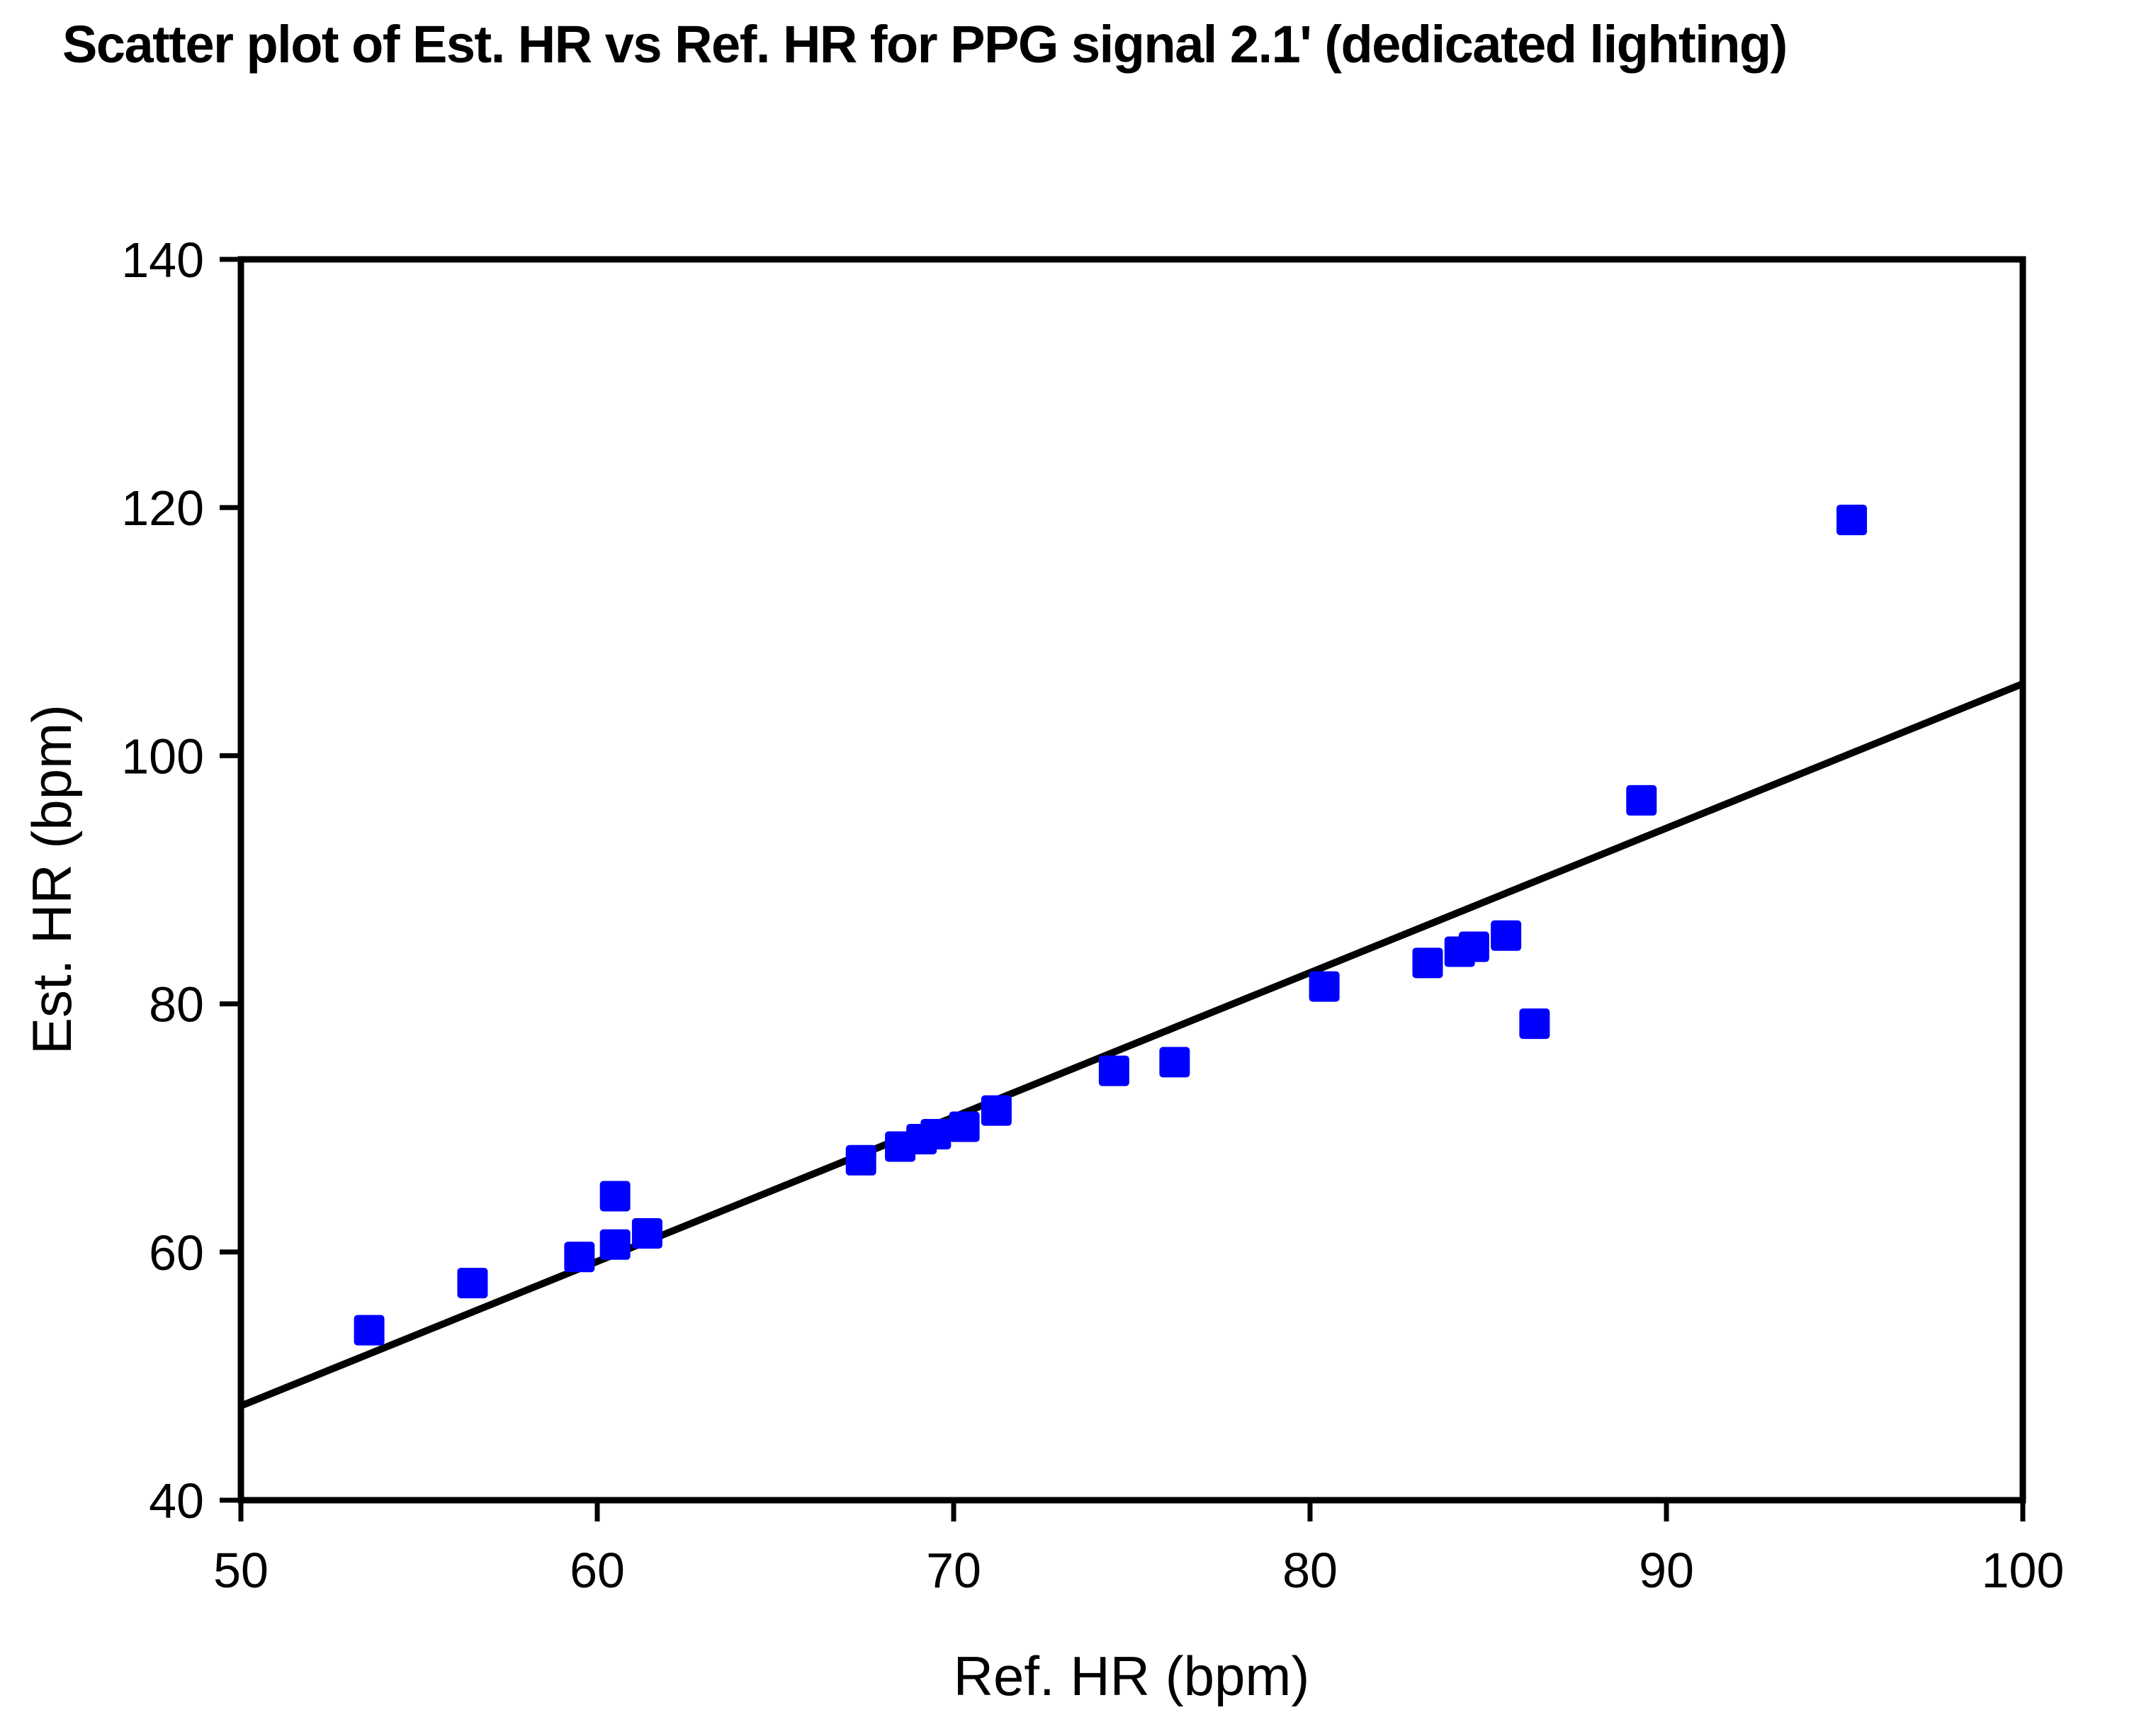 This screenshot has height=1722, width=2156. What do you see at coordinates (954, 1570) in the screenshot?
I see `x-tick-label: 70` at bounding box center [954, 1570].